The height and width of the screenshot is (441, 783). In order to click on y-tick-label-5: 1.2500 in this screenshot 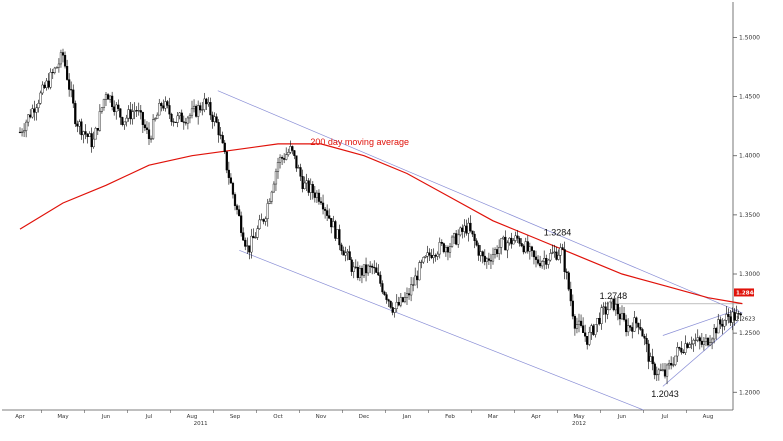, I will do `click(749, 333)`.